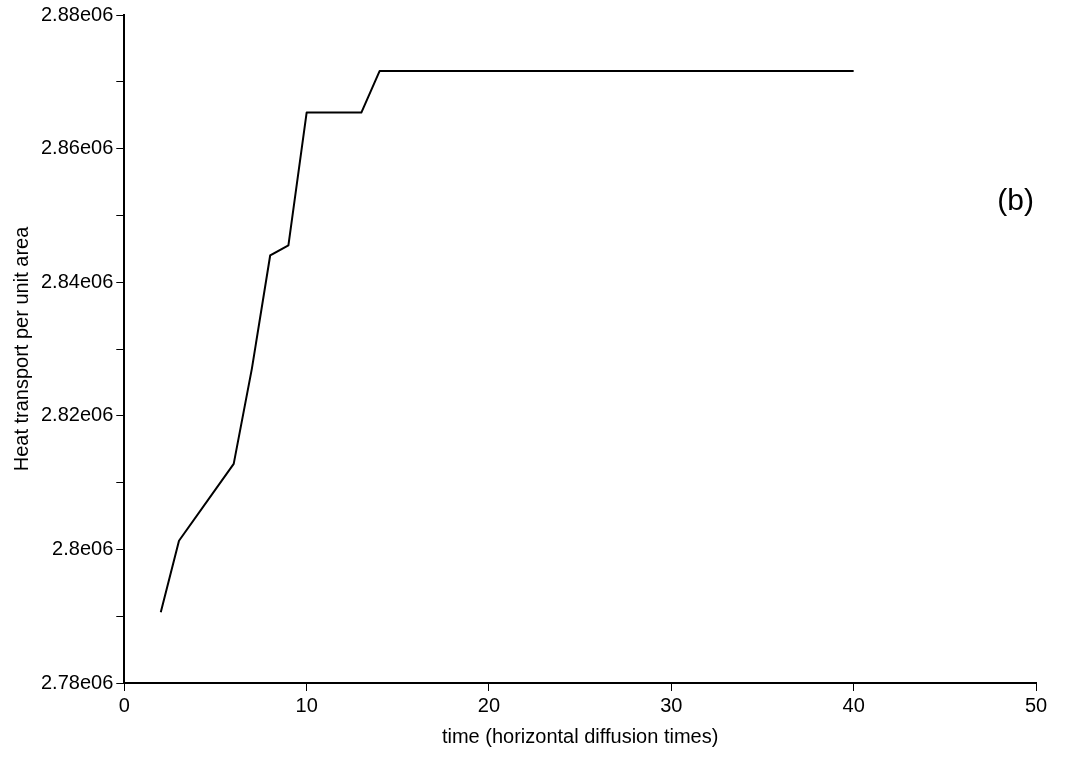  I want to click on x-tick-label: 0, so click(124, 704).